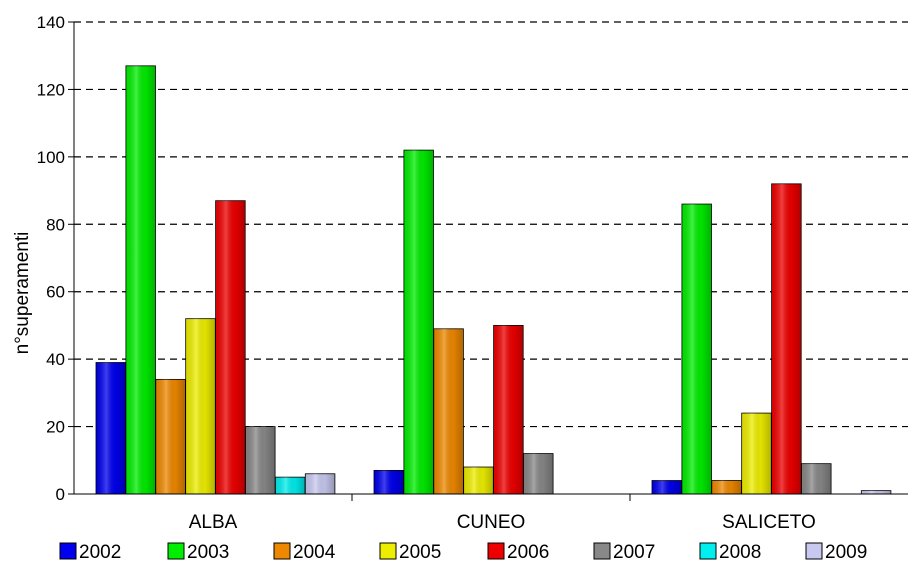 Image resolution: width=908 pixels, height=562 pixels. What do you see at coordinates (491, 522) in the screenshot?
I see `category-label: CUNEO` at bounding box center [491, 522].